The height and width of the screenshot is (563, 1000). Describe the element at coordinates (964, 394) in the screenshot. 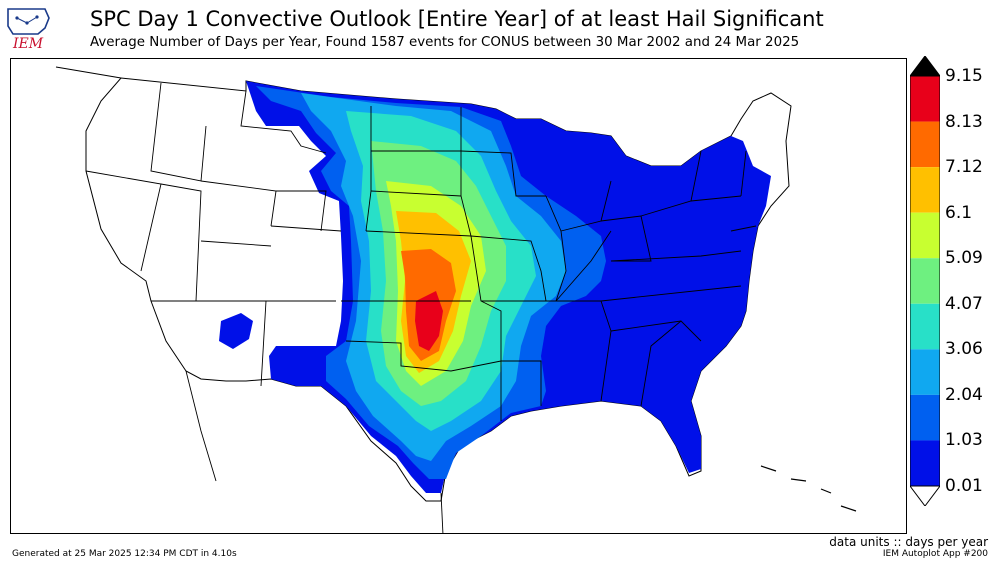

I see `colorbar-tick-label: 2.04` at that location.